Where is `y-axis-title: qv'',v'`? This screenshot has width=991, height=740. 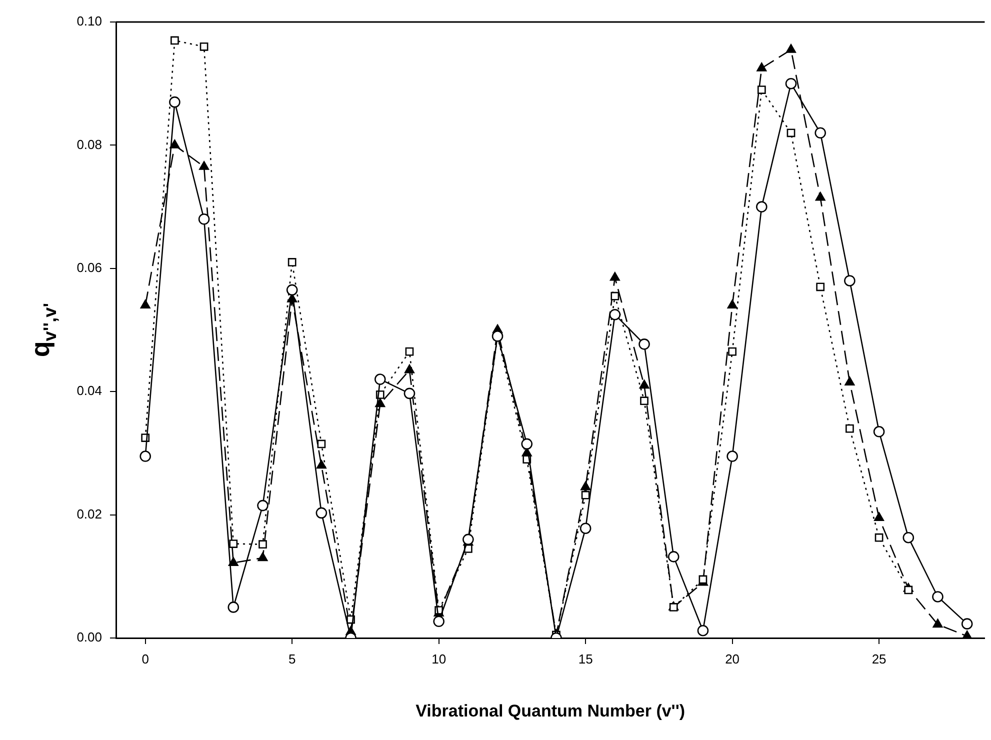
y-axis-title: qv'',v' is located at coordinates (42, 330).